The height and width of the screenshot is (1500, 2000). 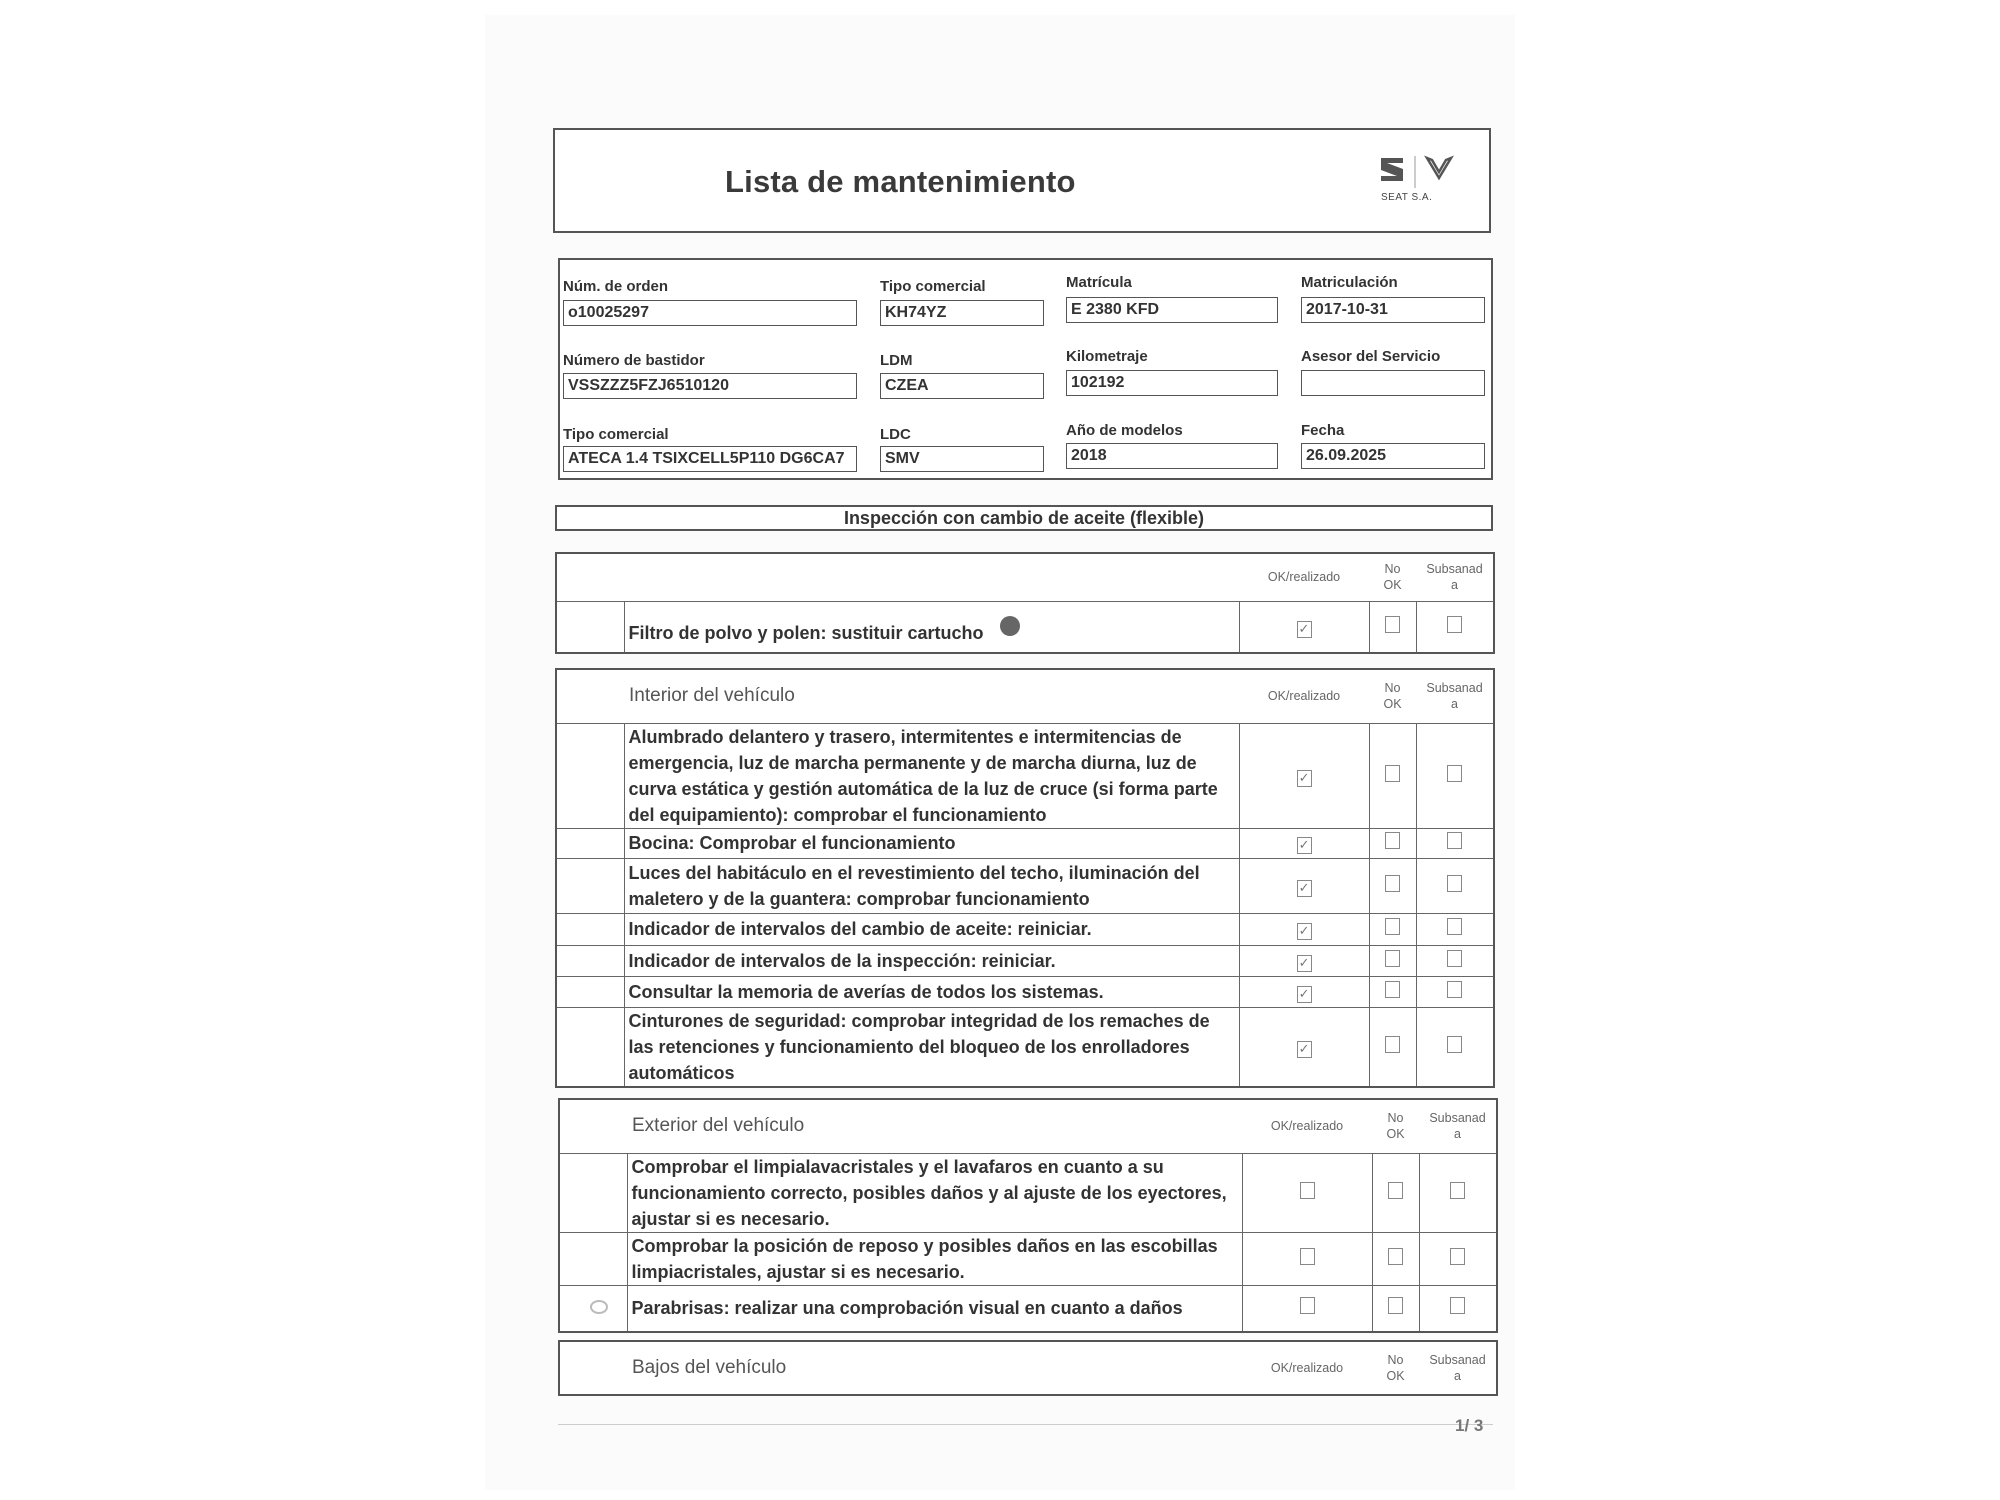 I want to click on group-title, so click(x=897, y=577).